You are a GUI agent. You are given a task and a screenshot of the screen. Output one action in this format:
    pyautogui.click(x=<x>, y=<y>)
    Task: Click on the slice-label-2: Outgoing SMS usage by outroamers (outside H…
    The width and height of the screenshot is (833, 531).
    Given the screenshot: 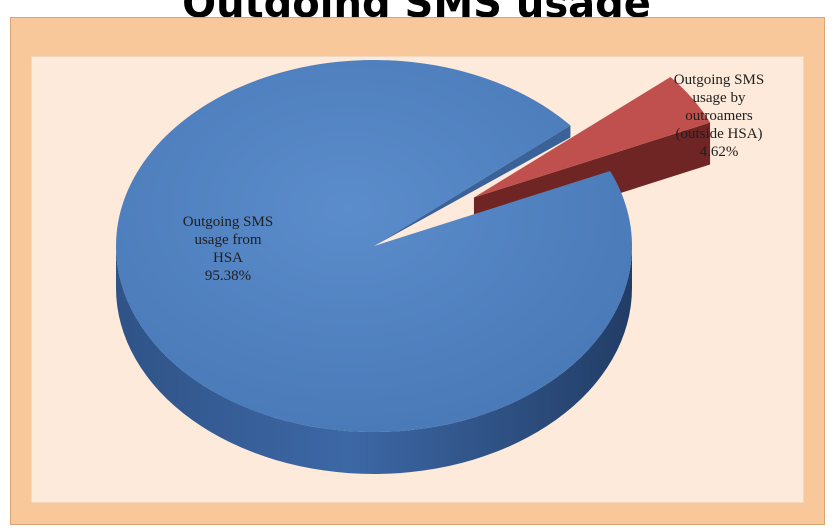 What is the action you would take?
    pyautogui.click(x=719, y=116)
    